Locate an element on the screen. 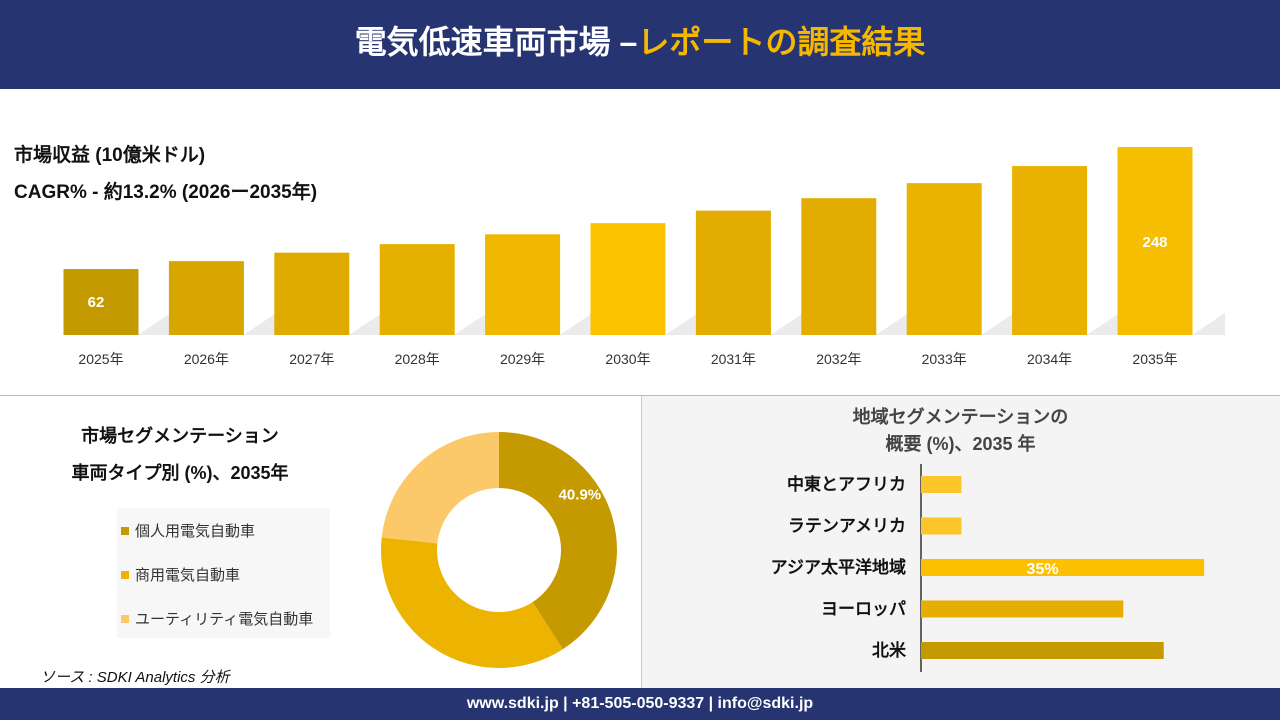 This screenshot has width=1280, height=720. regional-title: 地域セグメンテーションの 概要 (%)、2035 年 is located at coordinates (960, 431).